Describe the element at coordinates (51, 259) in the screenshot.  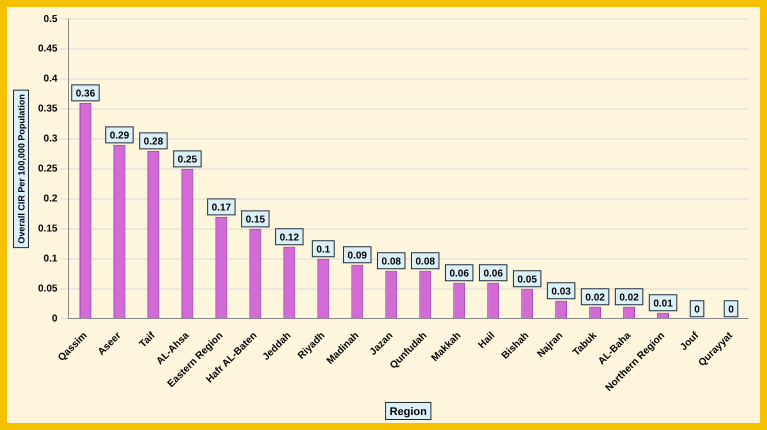
I see `y-tick-label: 0.1` at that location.